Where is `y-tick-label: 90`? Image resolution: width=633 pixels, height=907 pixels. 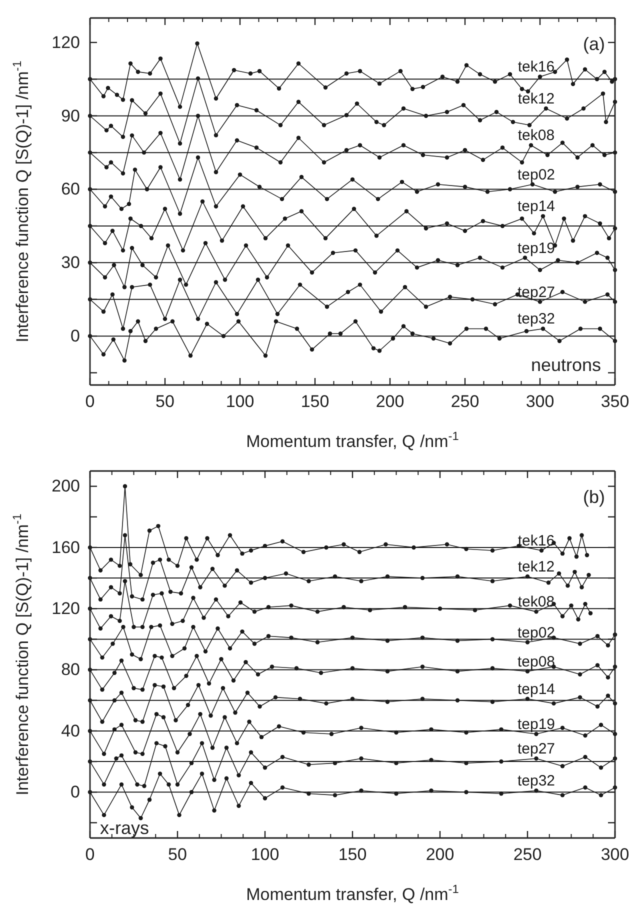 y-tick-label: 90 is located at coordinates (70, 116).